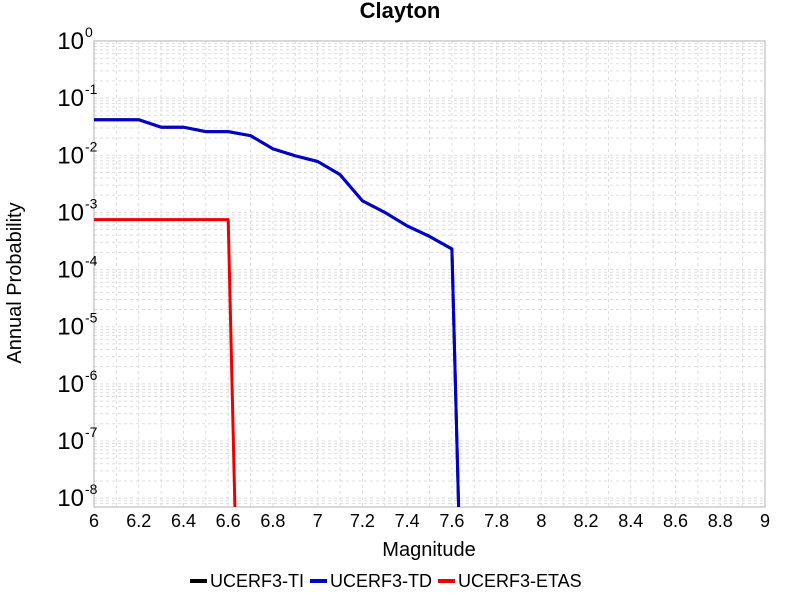 This screenshot has width=800, height=600. What do you see at coordinates (520, 581) in the screenshot?
I see `legend-item-label: UCERF3-ETAS` at bounding box center [520, 581].